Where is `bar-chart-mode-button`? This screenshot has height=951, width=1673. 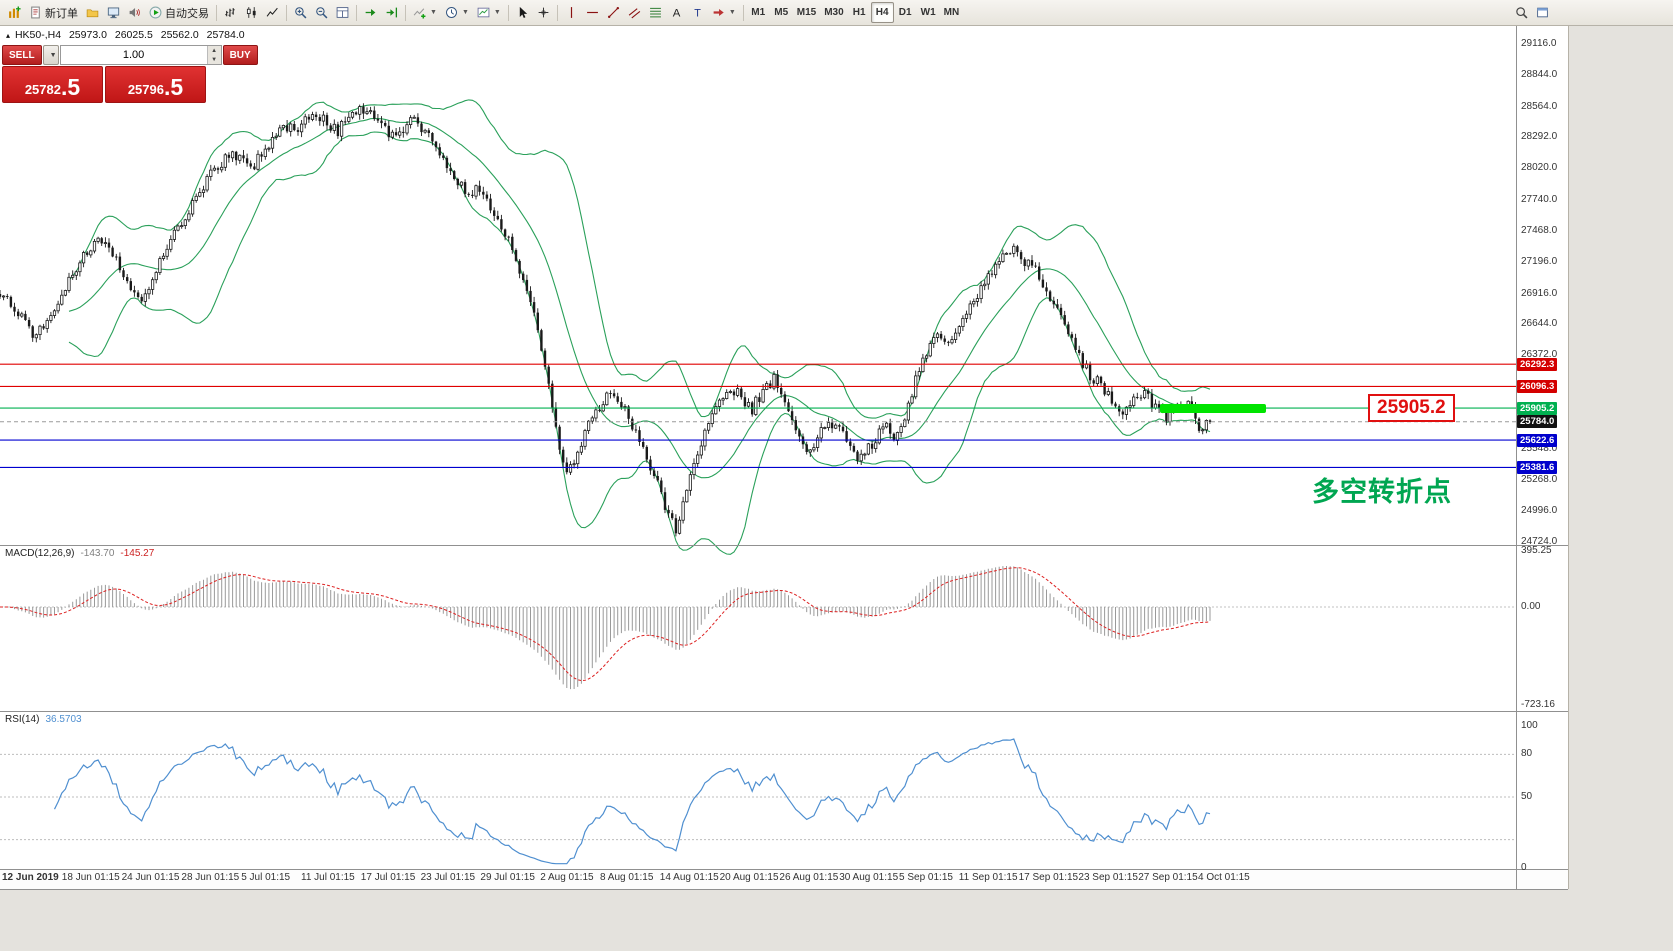
bar-chart-mode-button is located at coordinates (230, 12).